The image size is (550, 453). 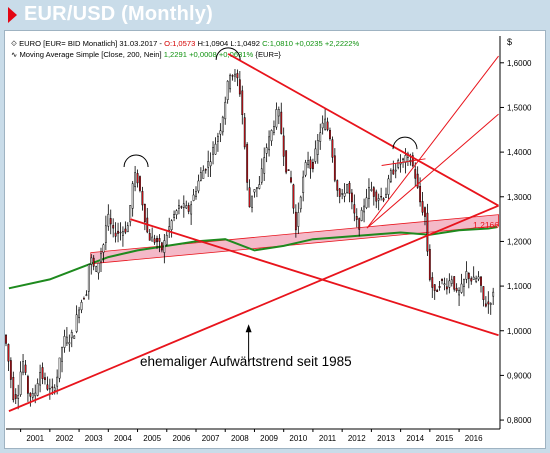 What do you see at coordinates (181, 438) in the screenshot?
I see `x-tick-label: 2006` at bounding box center [181, 438].